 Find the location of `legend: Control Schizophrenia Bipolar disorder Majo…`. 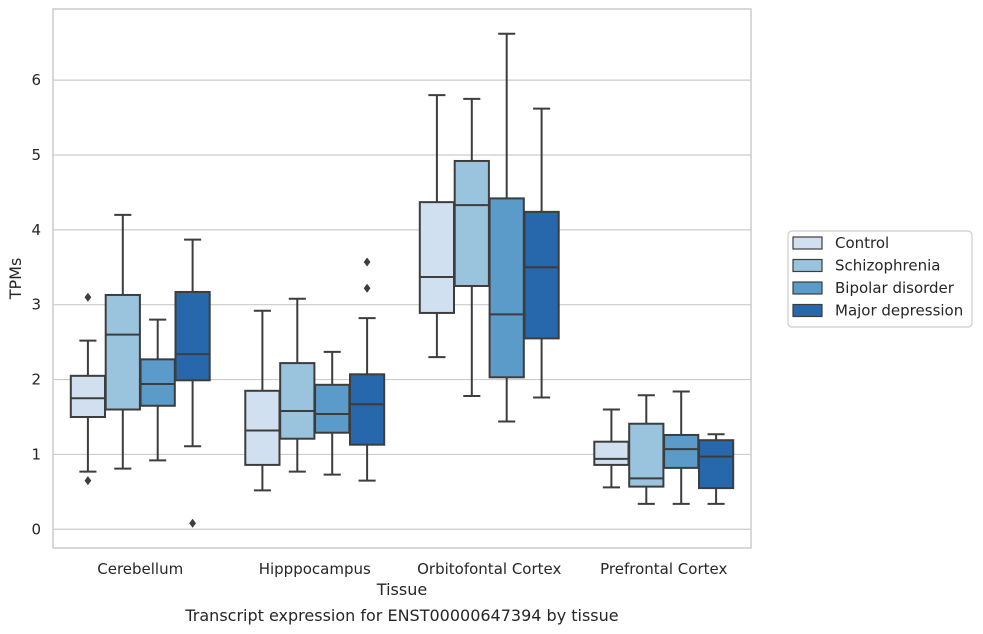

legend: Control Schizophrenia Bipolar disorder Majo… is located at coordinates (880, 279).